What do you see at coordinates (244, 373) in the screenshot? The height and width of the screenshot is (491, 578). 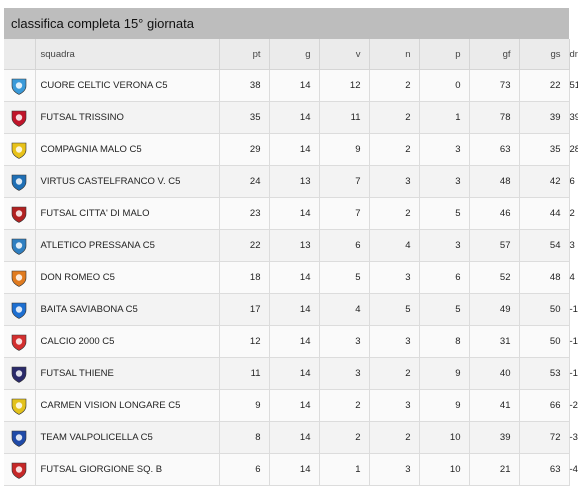 I see `stat-pt: 11` at bounding box center [244, 373].